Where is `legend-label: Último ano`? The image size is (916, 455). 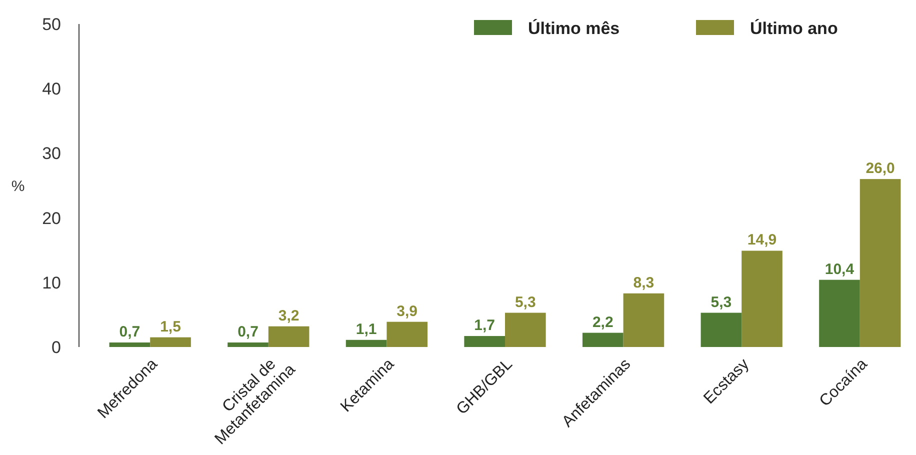
legend-label: Último ano is located at coordinates (794, 28).